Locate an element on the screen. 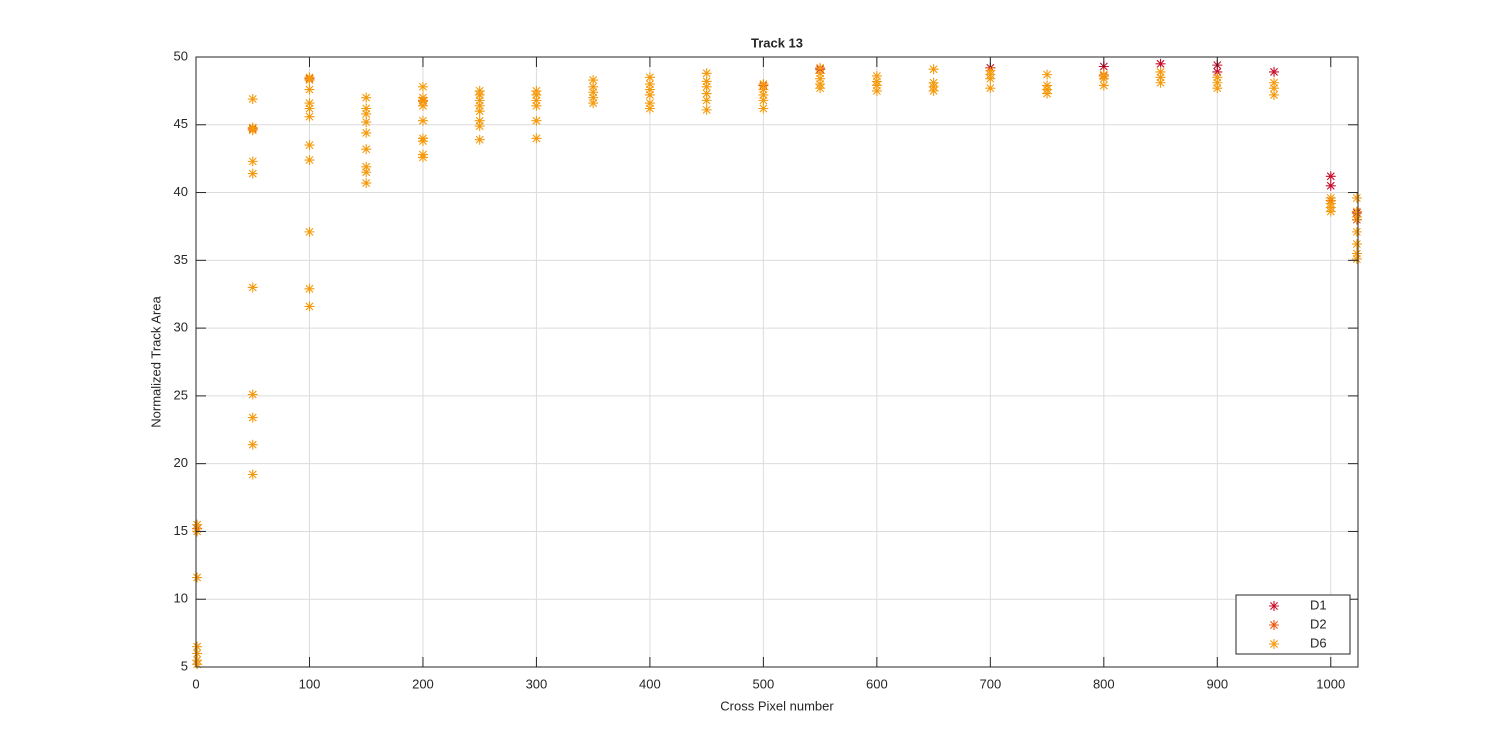 This screenshot has height=750, width=1500. x-tick-label: 0 is located at coordinates (195, 683).